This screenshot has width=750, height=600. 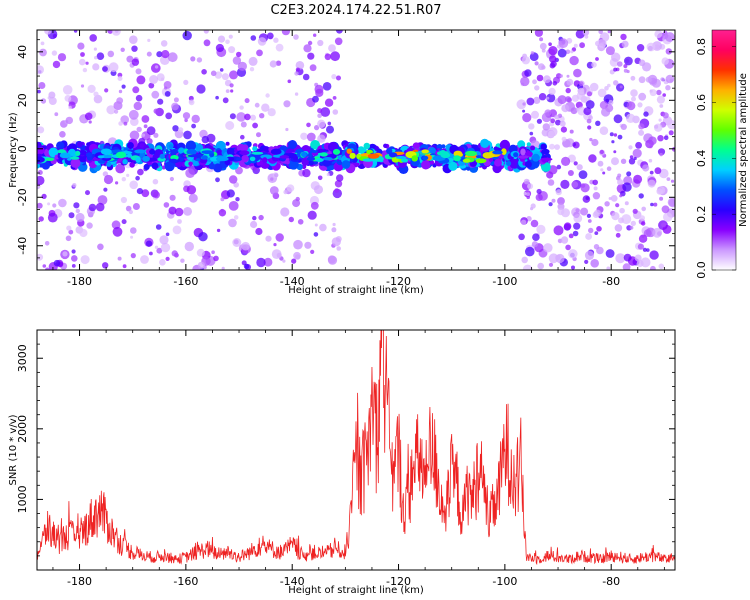 I want to click on snr-x-label: Height of straight line (km), so click(x=356, y=590).